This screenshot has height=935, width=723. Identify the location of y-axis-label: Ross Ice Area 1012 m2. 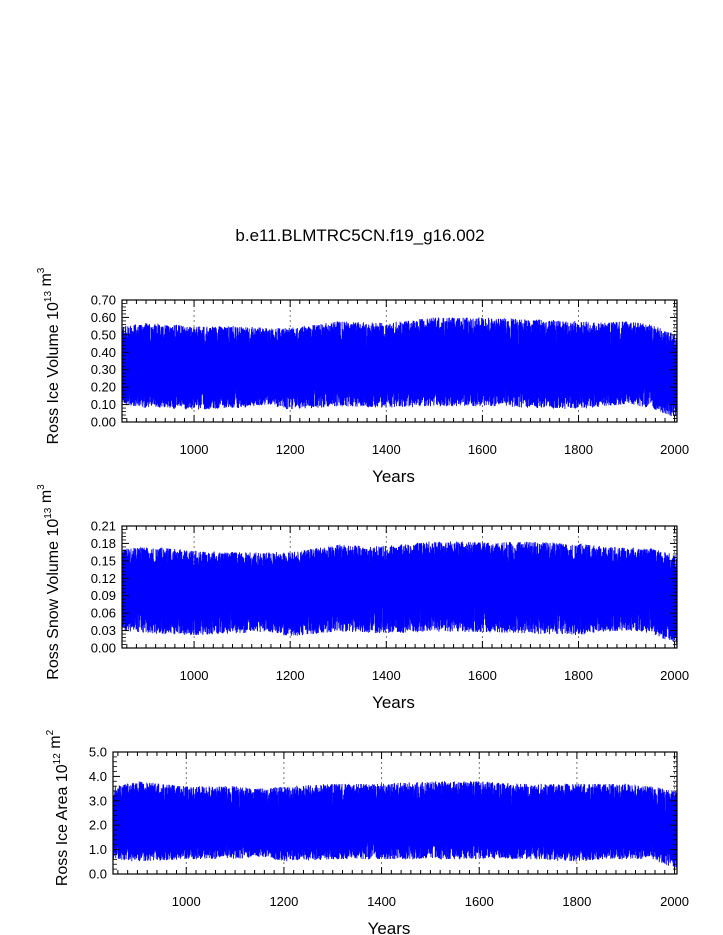
(58, 807).